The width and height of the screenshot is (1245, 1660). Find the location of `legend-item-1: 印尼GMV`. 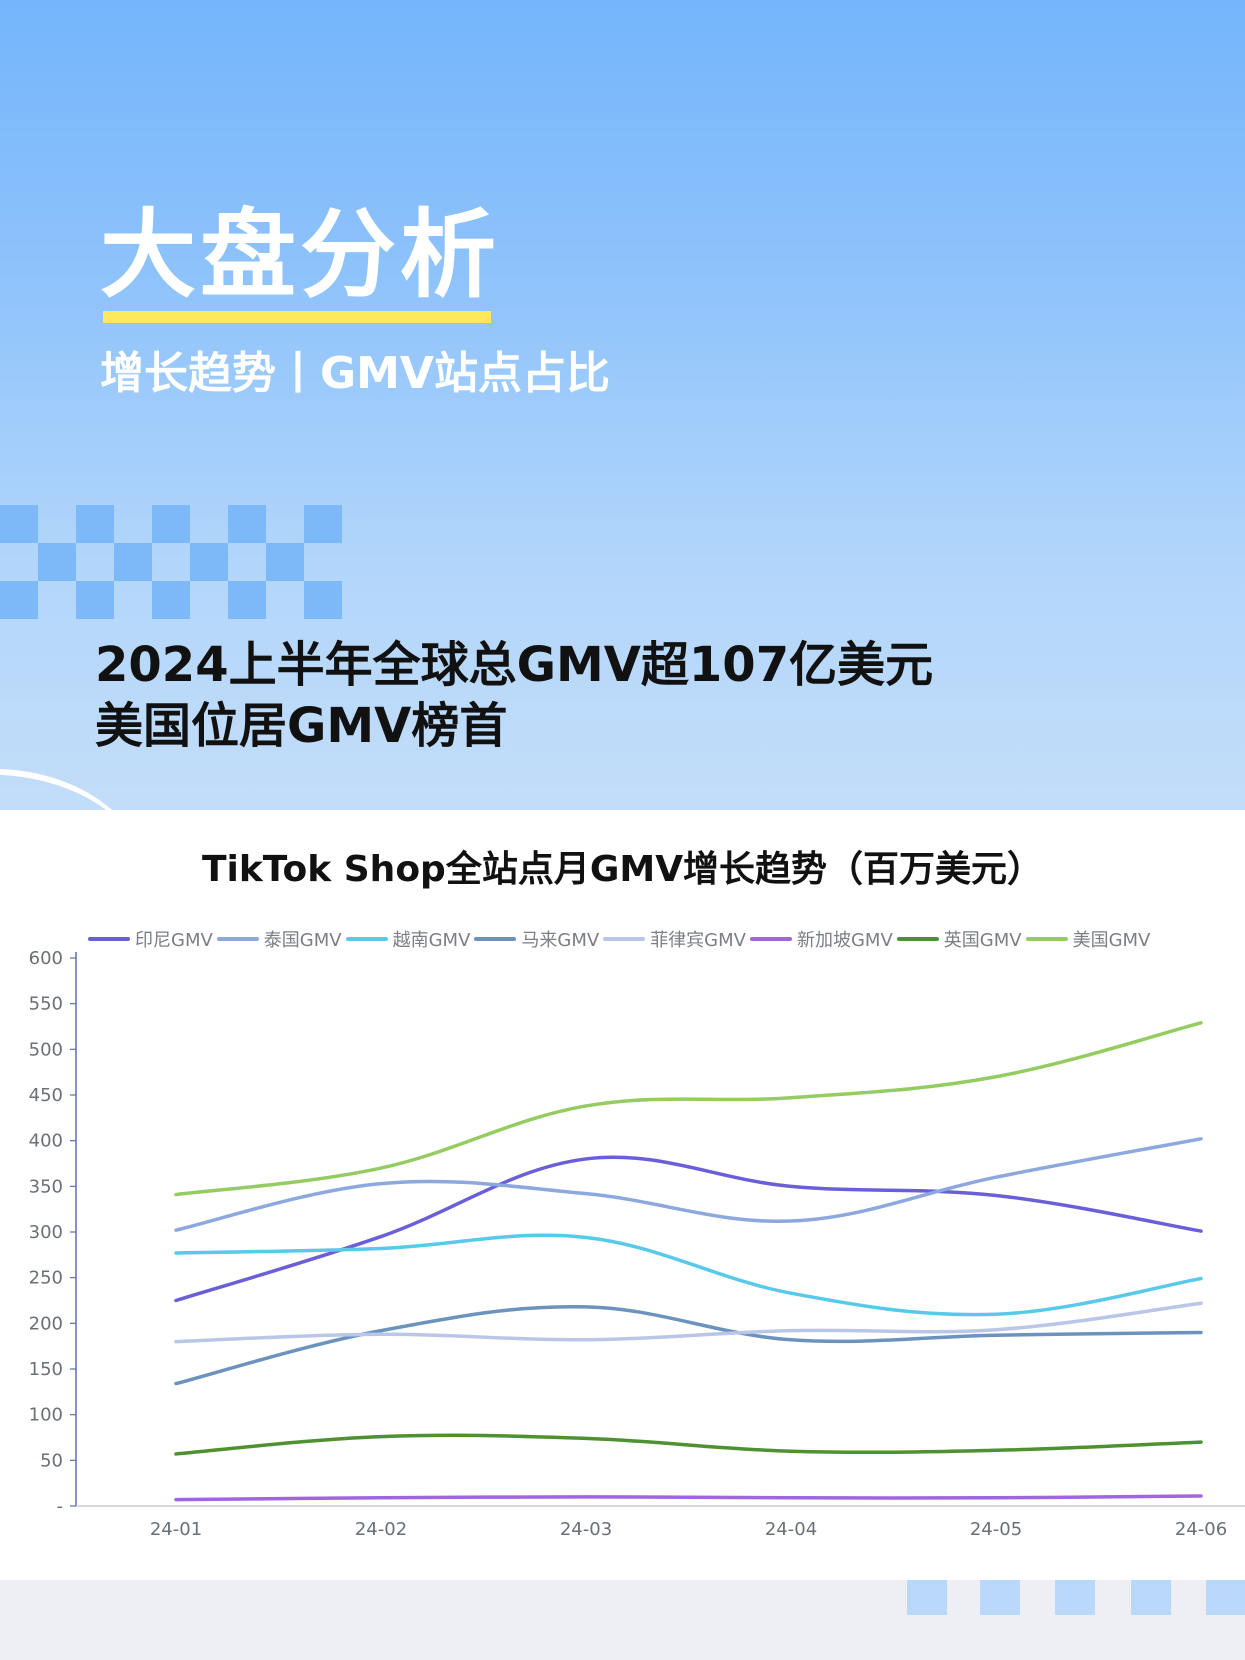

legend-item-1: 印尼GMV is located at coordinates (150, 939).